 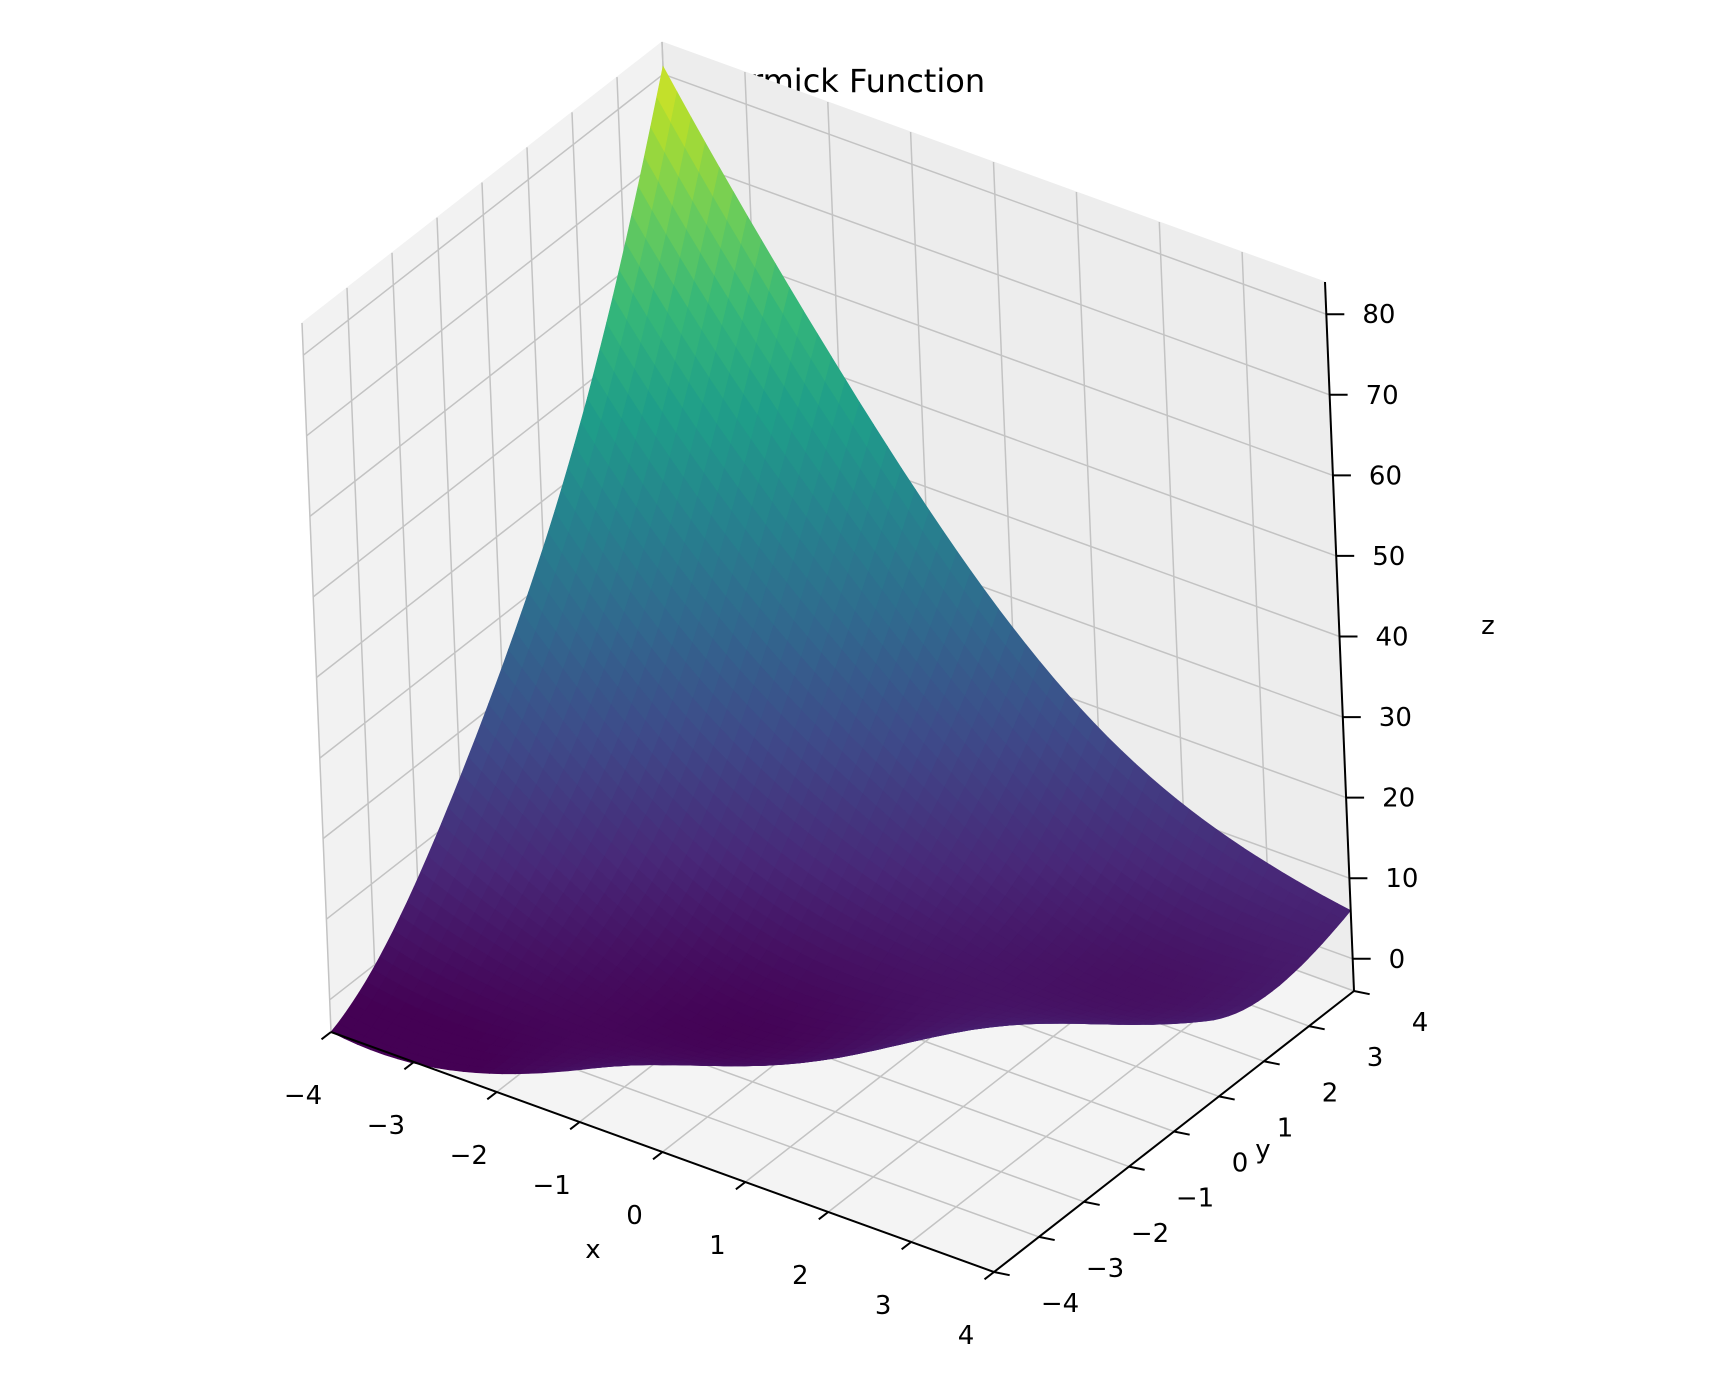 I want to click on x-tick-label: −4, so click(x=303, y=1096).